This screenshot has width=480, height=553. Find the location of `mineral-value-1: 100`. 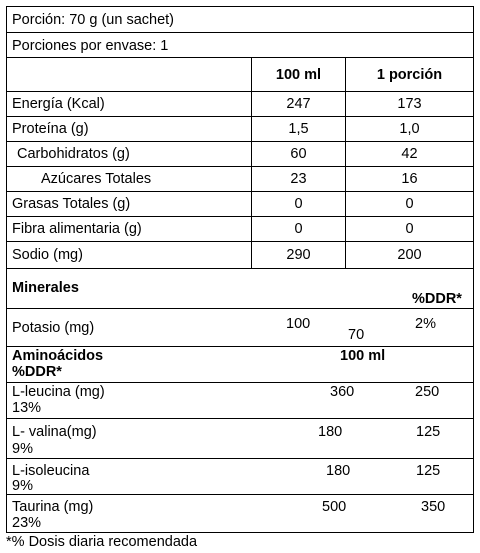

mineral-value-1: 100 is located at coordinates (298, 324).